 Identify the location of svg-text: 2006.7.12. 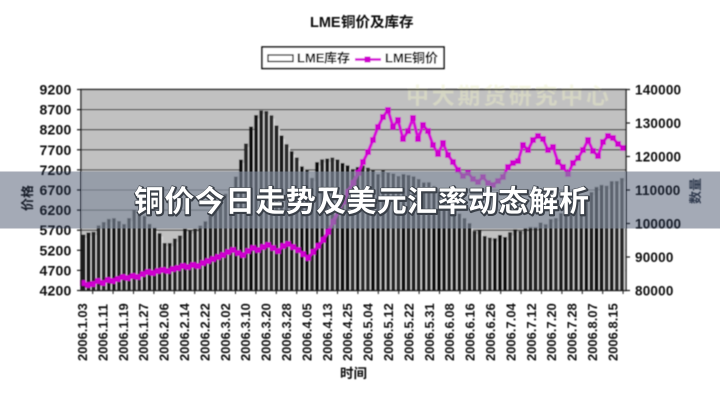
(531, 332).